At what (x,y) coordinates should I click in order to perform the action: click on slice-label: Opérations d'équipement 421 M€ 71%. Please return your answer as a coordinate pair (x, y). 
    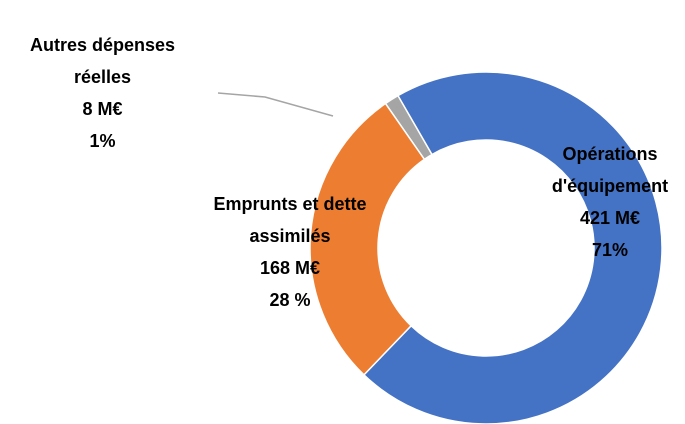
    Looking at the image, I should click on (607, 202).